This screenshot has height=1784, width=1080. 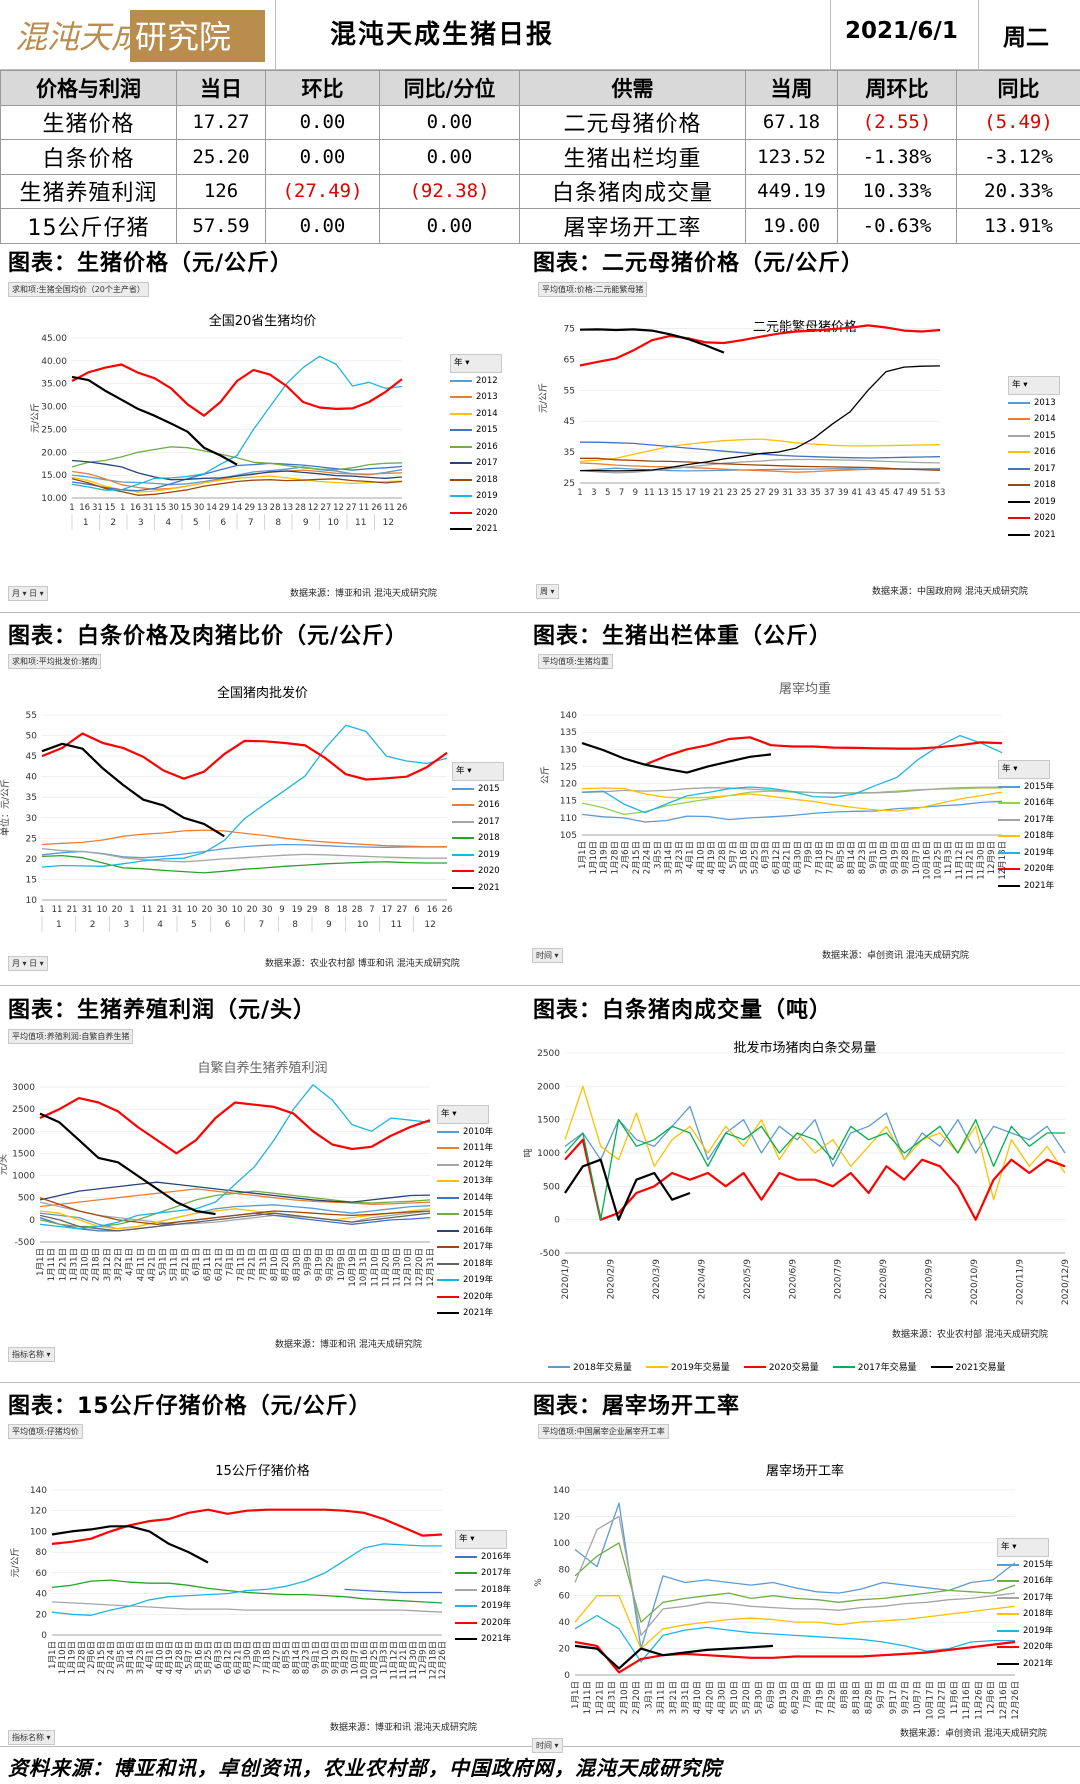 What do you see at coordinates (31, 798) in the screenshot?
I see `y-tick-label: 35` at bounding box center [31, 798].